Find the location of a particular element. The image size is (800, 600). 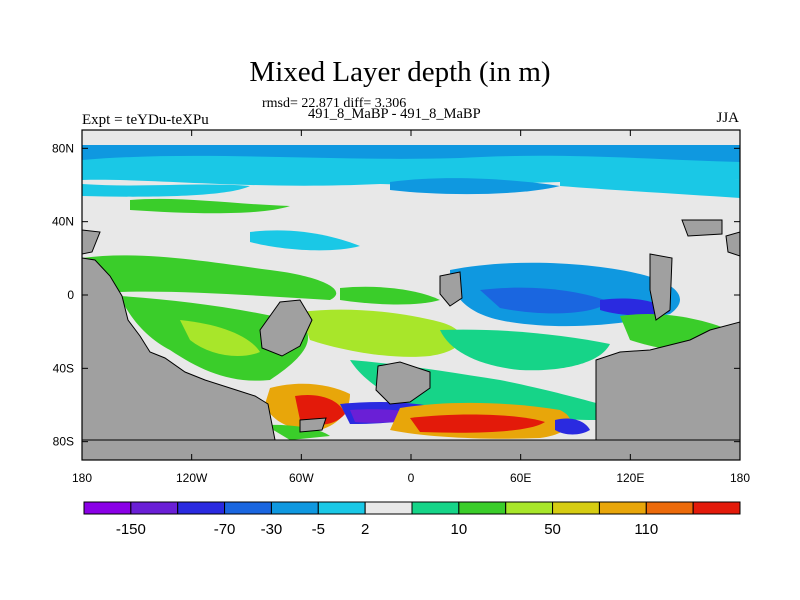

alaska-land is located at coordinates (91, 242).